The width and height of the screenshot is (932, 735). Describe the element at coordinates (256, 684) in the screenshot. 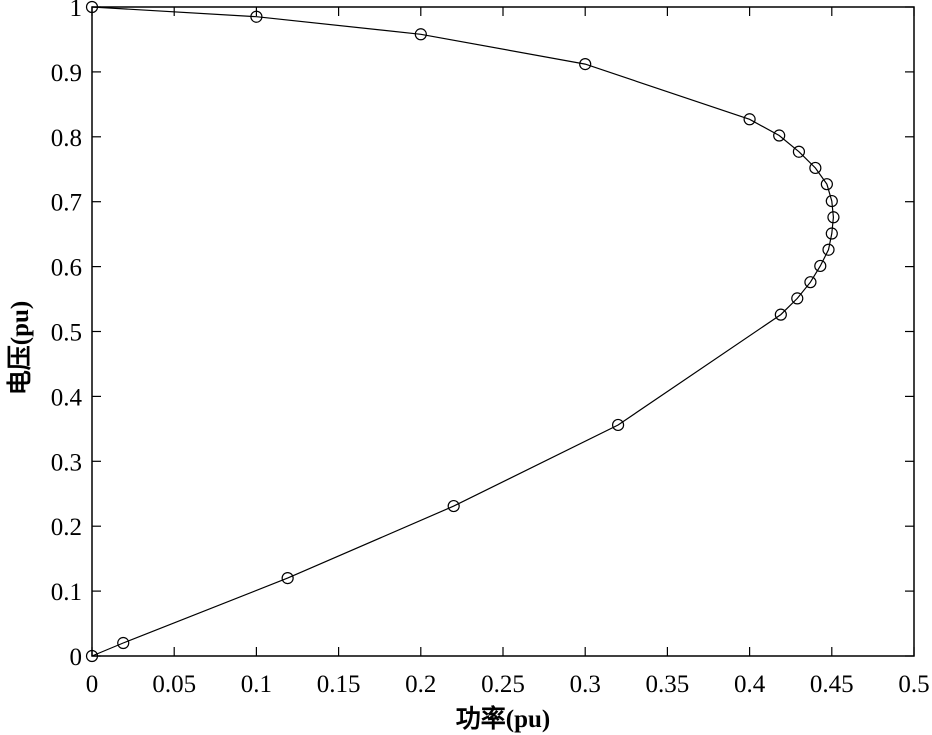

I see `x-tick-label: 0.1` at that location.